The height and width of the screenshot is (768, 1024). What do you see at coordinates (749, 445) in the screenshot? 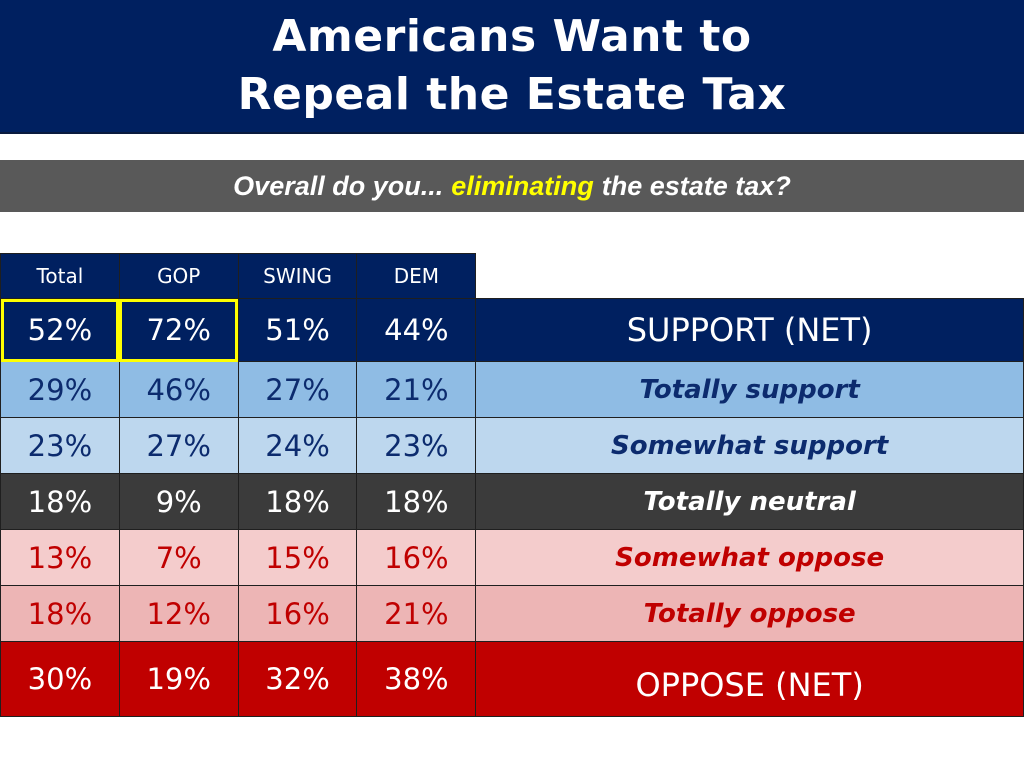
I see `row-label-somewhat-support: Somewhat support` at bounding box center [749, 445].